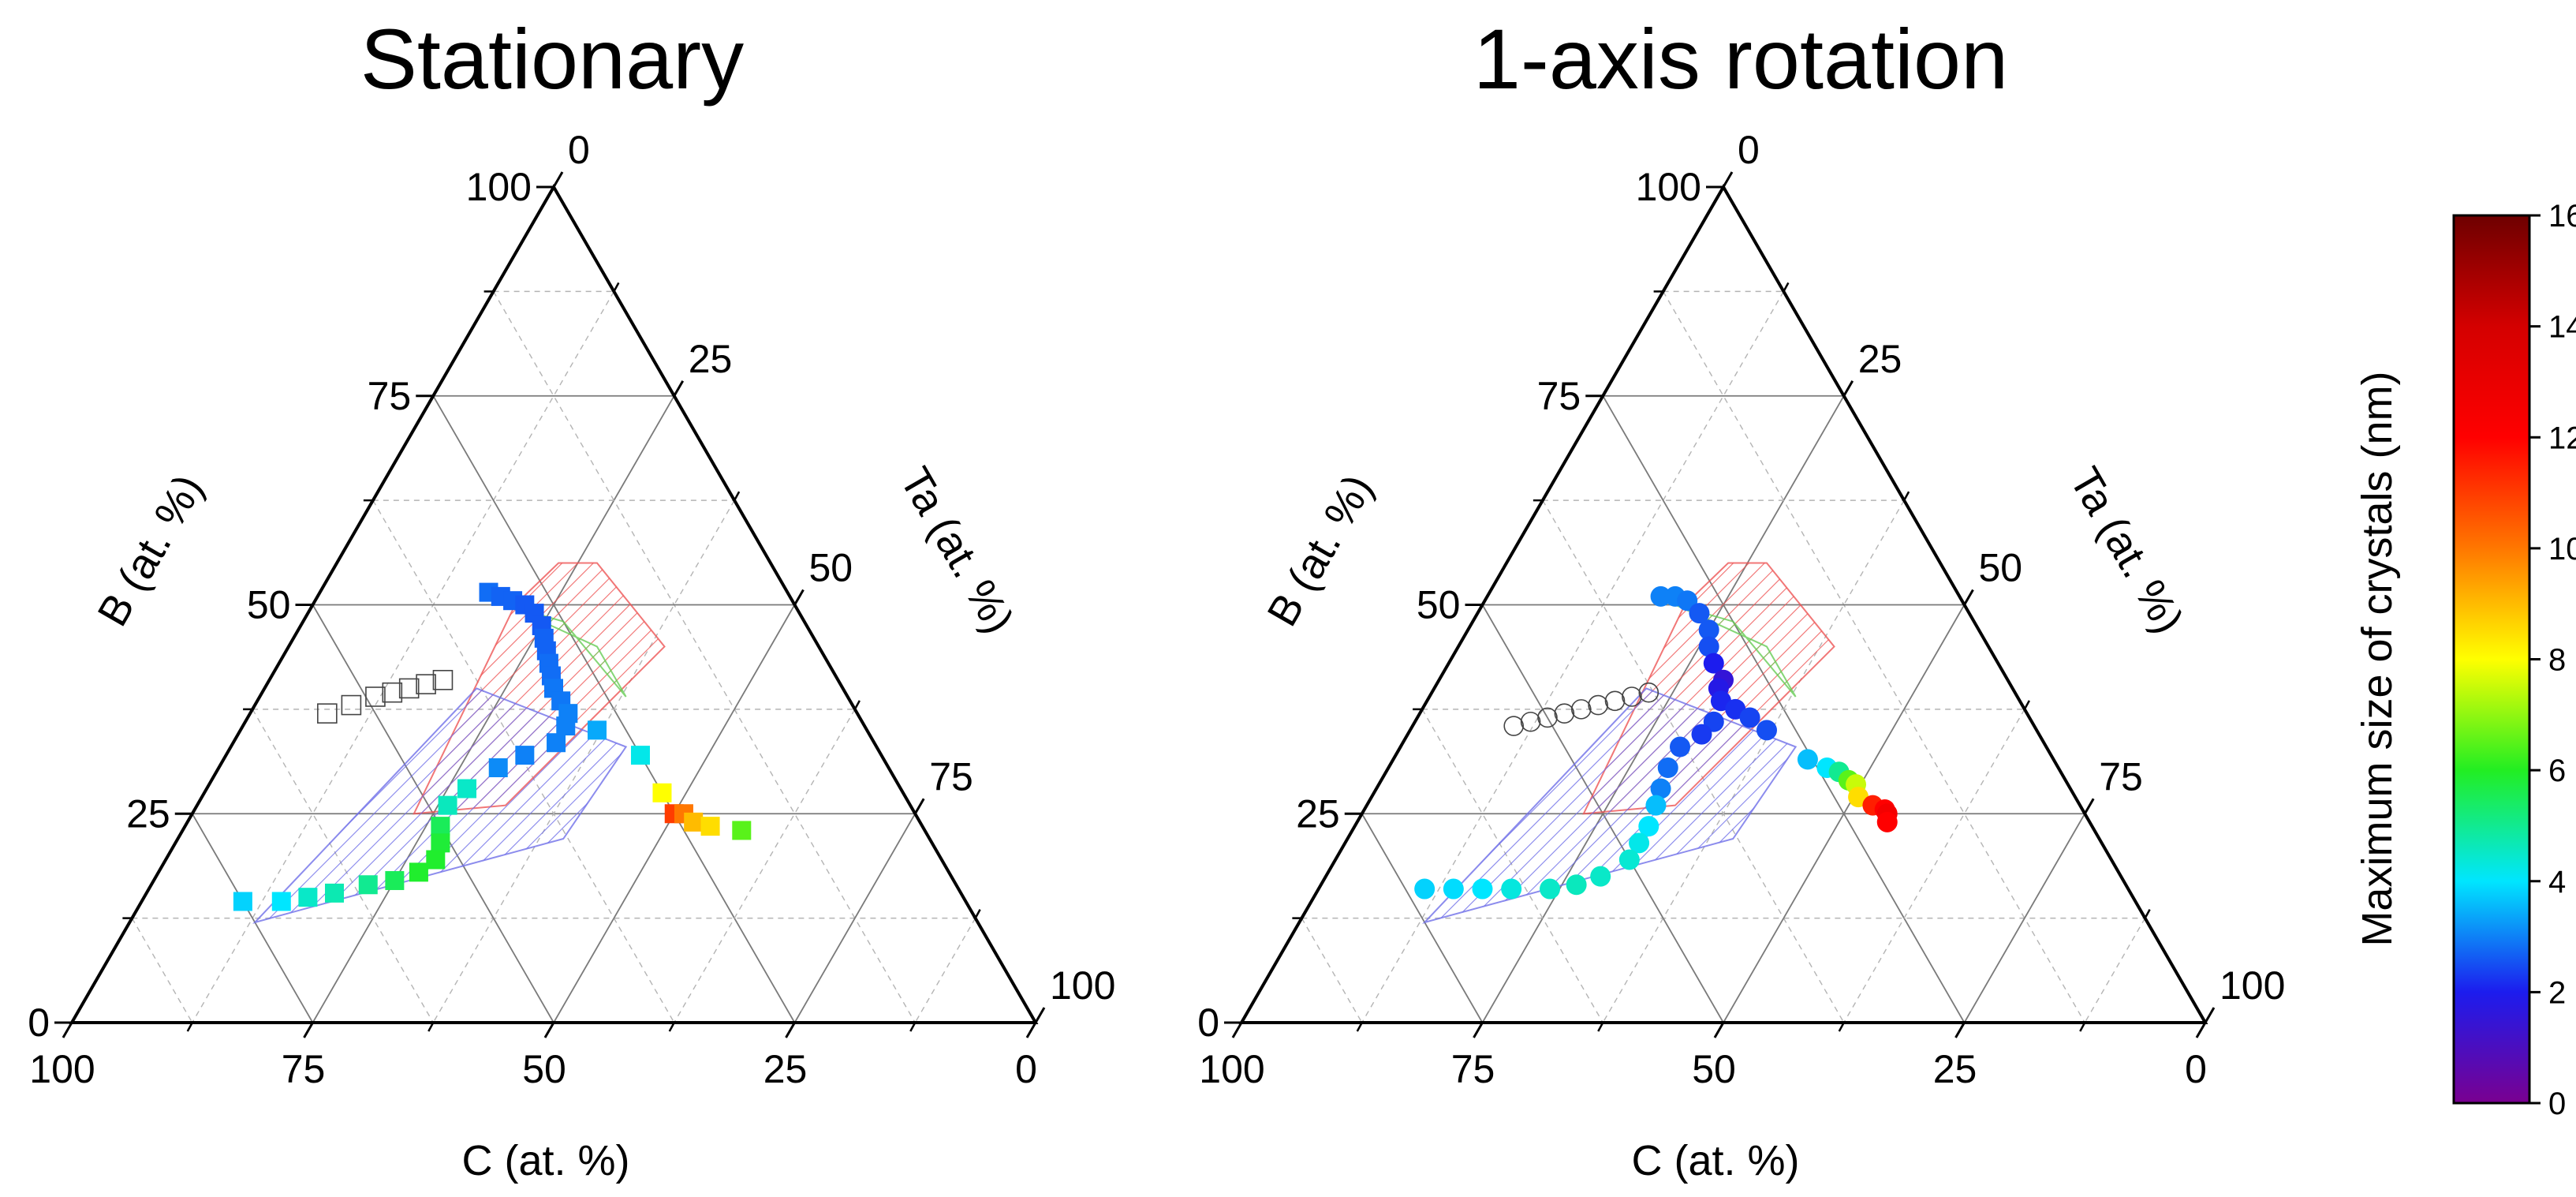  Describe the element at coordinates (2562, 549) in the screenshot. I see `colorbar-tick-10: 10` at that location.